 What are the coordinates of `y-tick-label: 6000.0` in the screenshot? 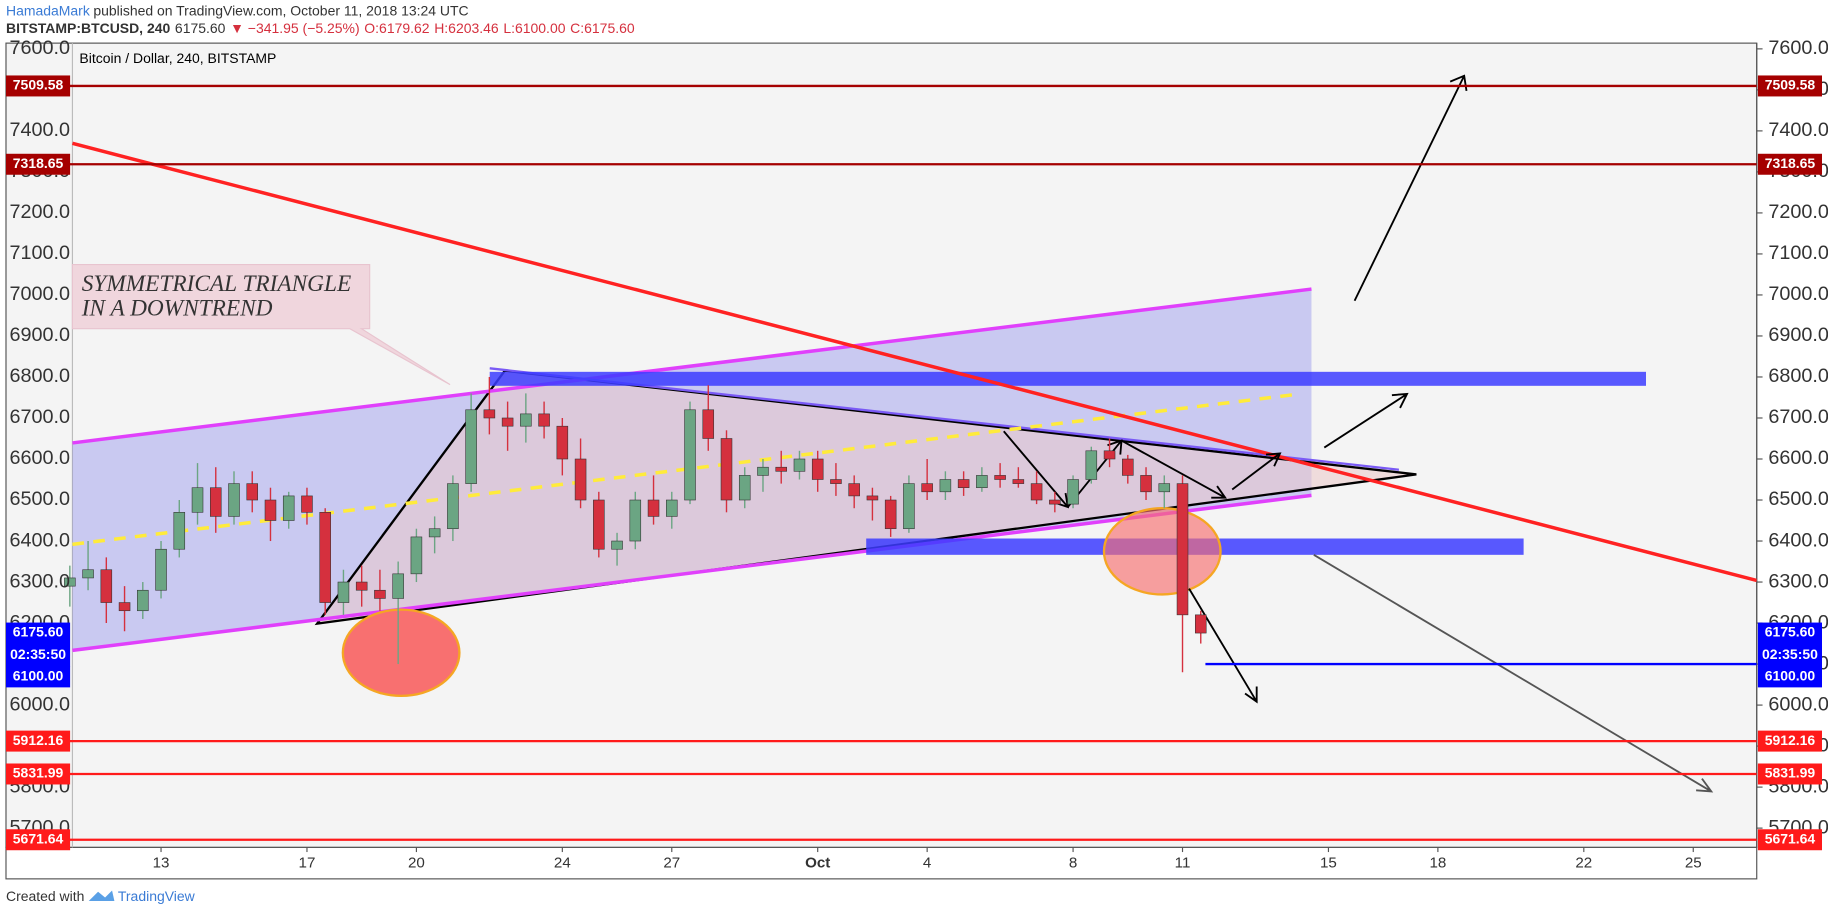 It's located at (39, 704).